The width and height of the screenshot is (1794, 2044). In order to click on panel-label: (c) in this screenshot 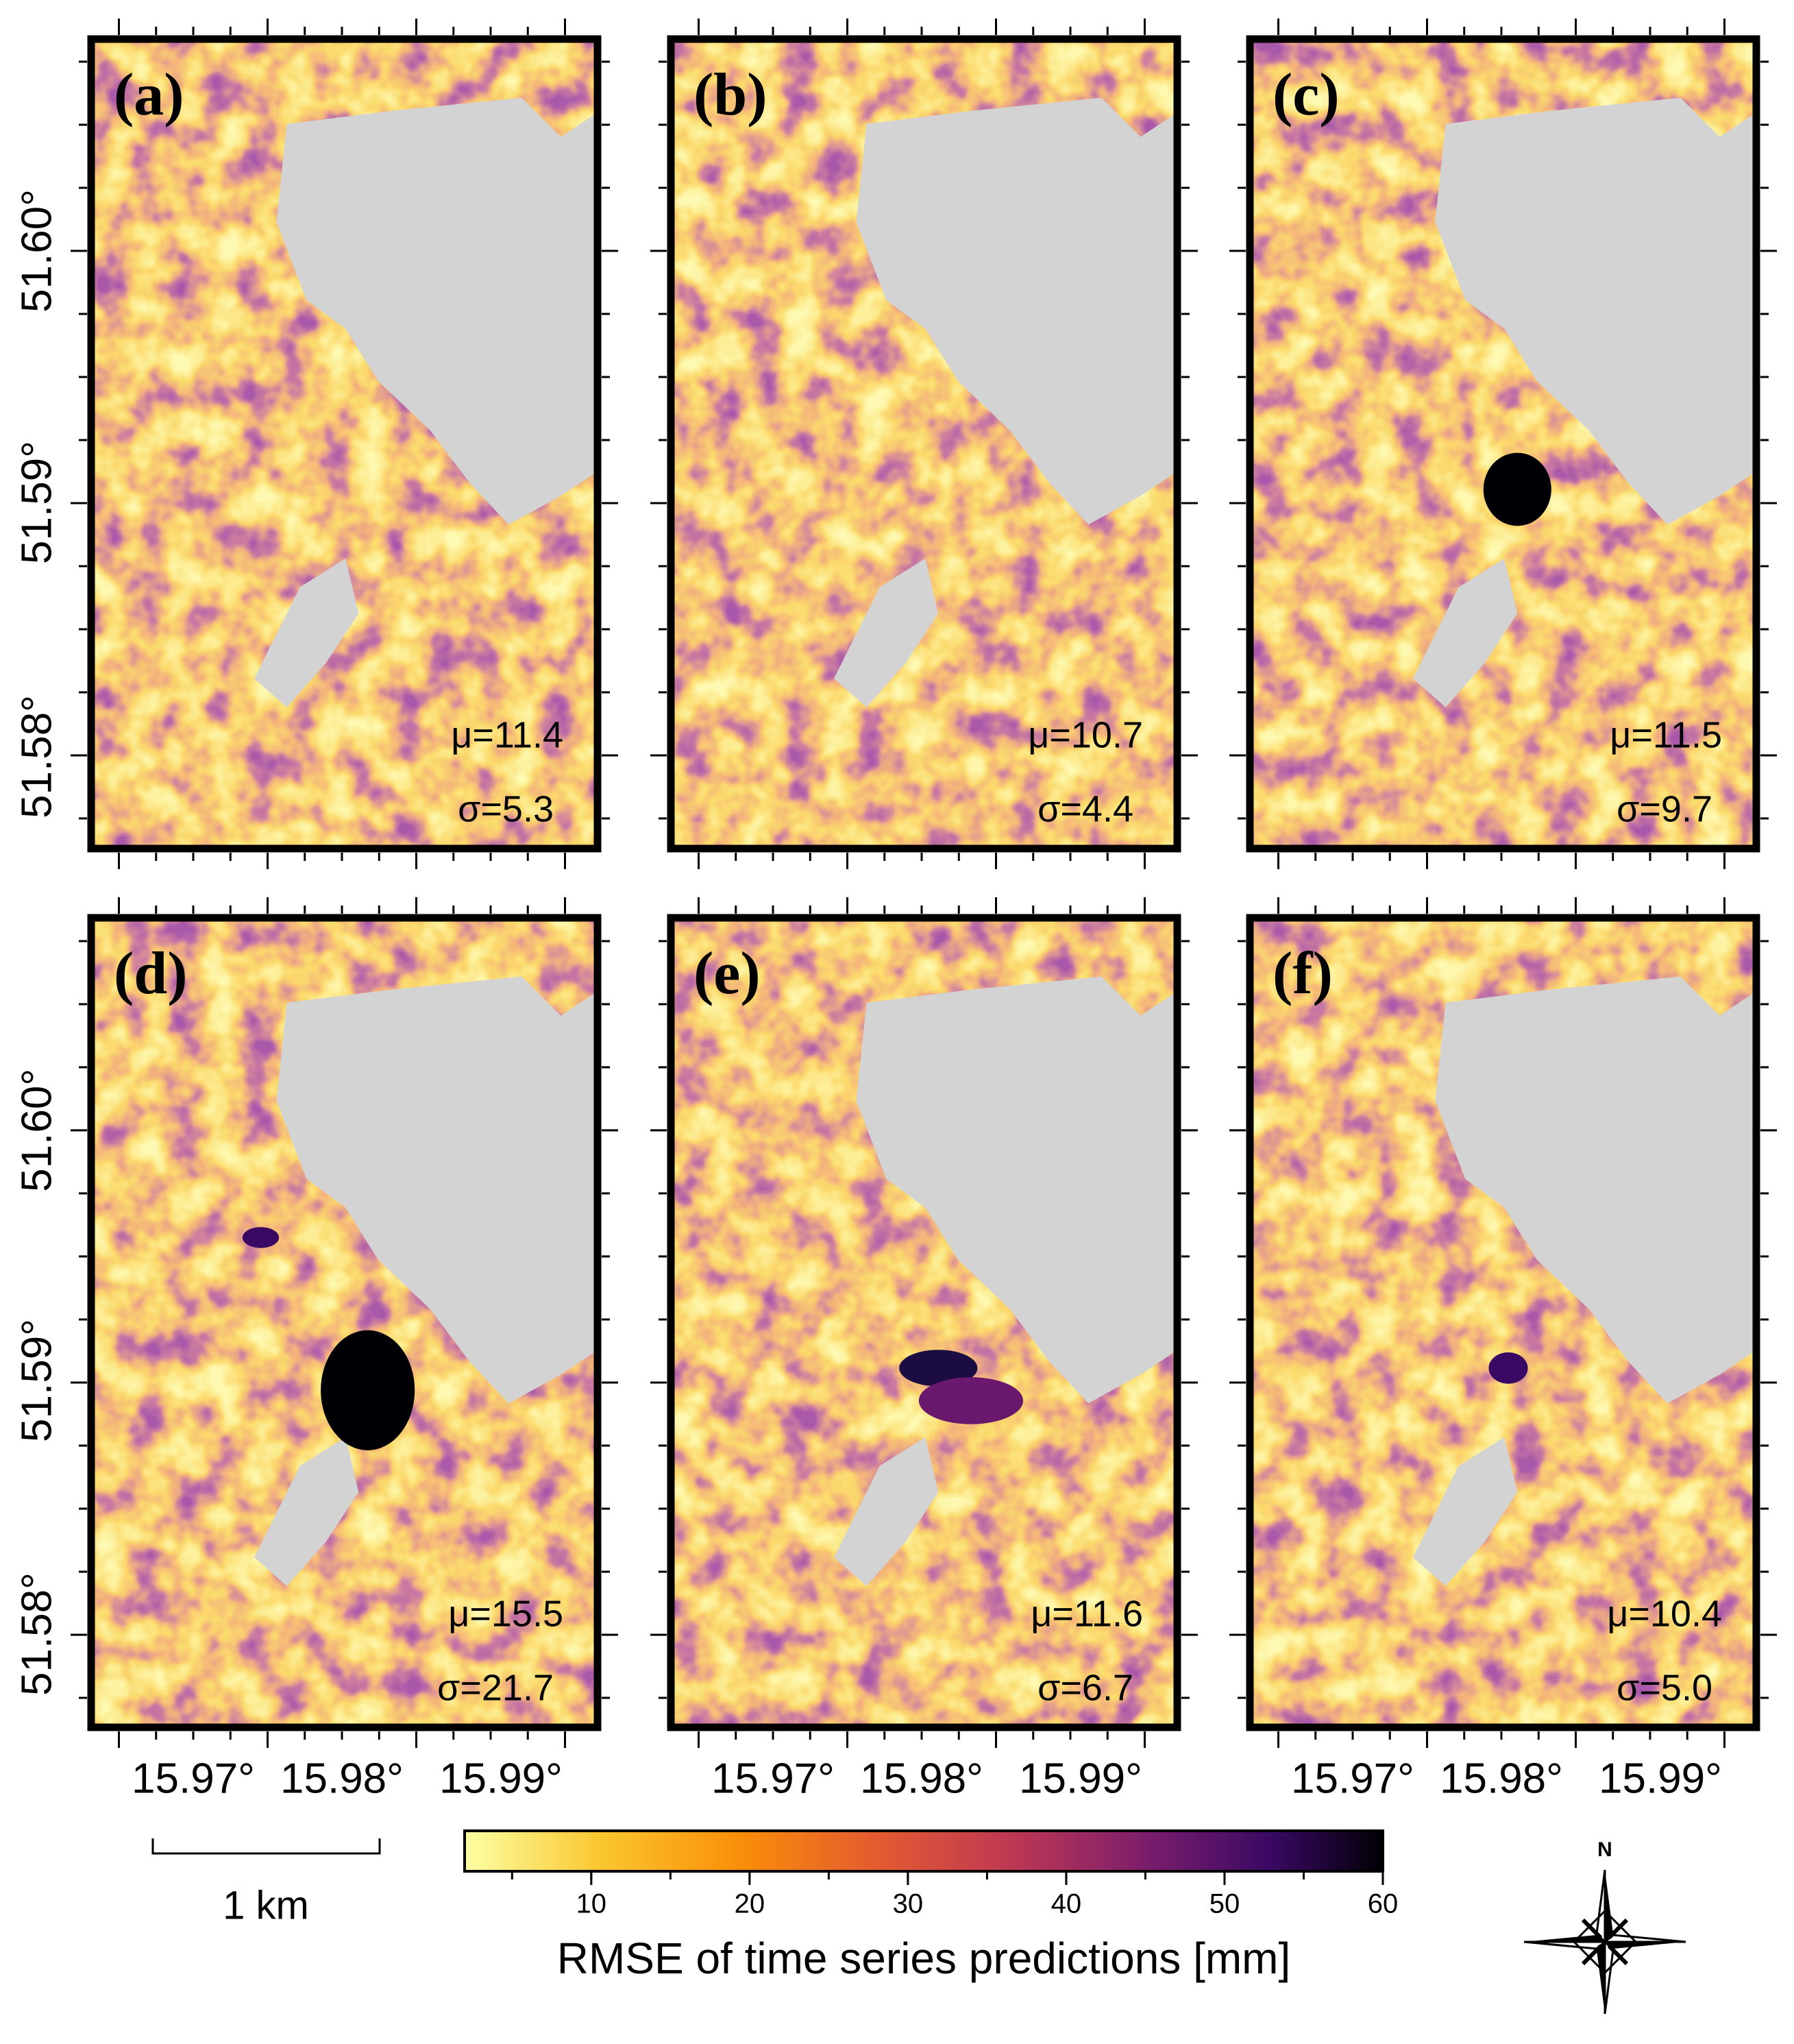, I will do `click(1306, 95)`.